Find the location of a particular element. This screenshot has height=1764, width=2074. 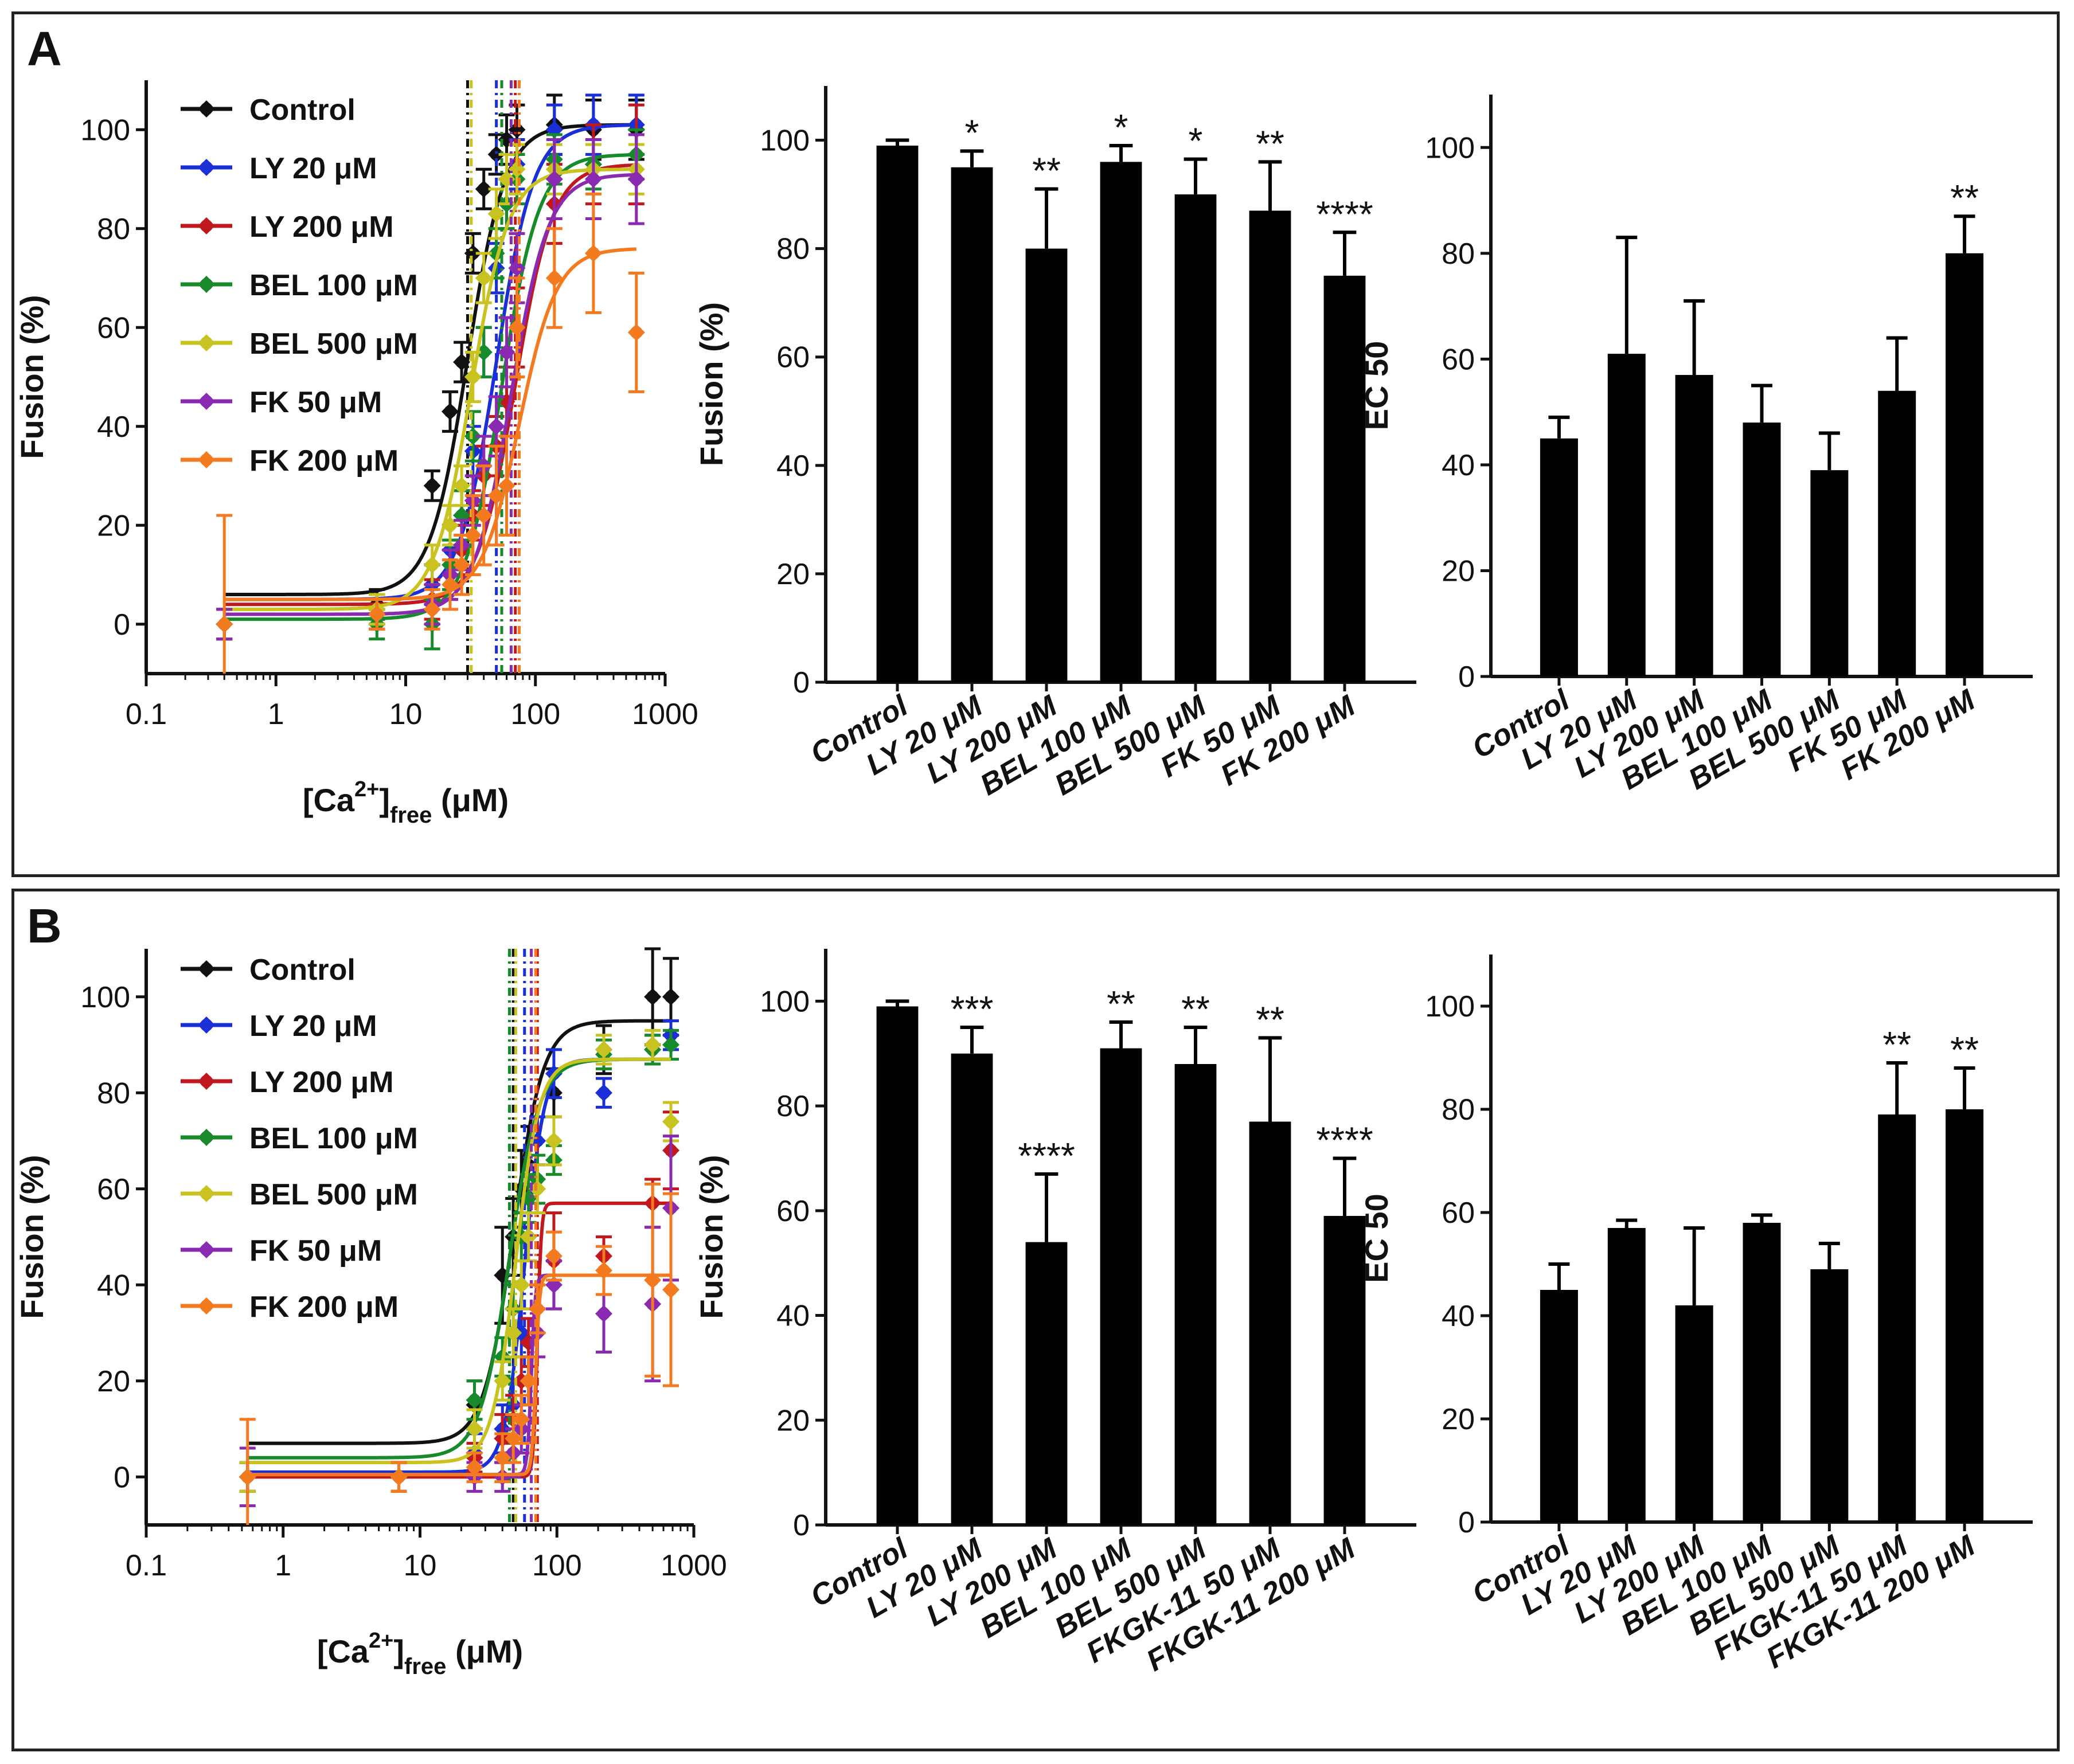

legend-label: BEL 100 μM is located at coordinates (333, 285).